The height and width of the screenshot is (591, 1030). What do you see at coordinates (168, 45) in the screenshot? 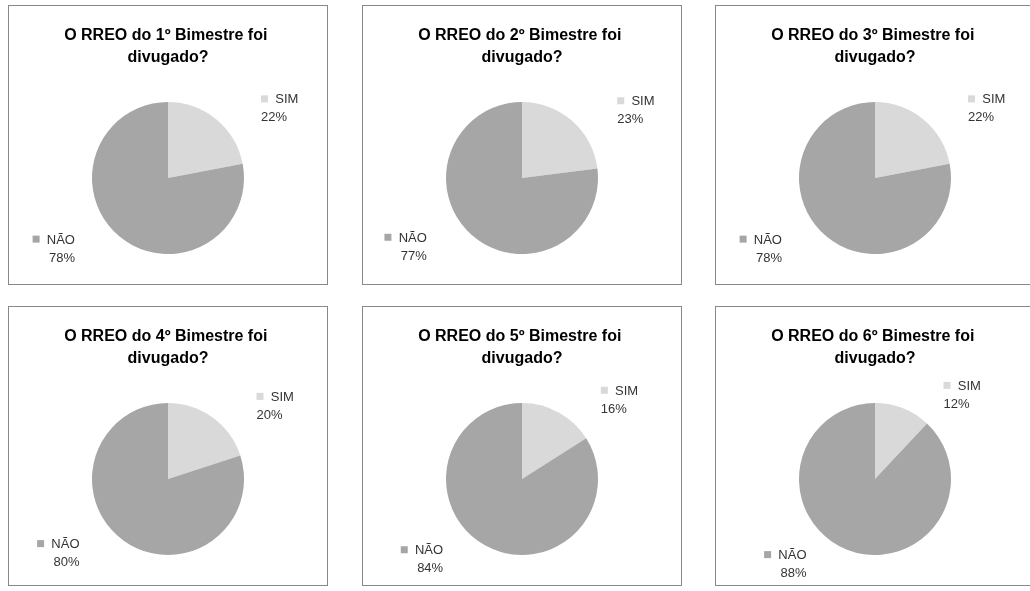
I see `text: O RREO do 1º Bimestre foi divugado?` at bounding box center [168, 45].